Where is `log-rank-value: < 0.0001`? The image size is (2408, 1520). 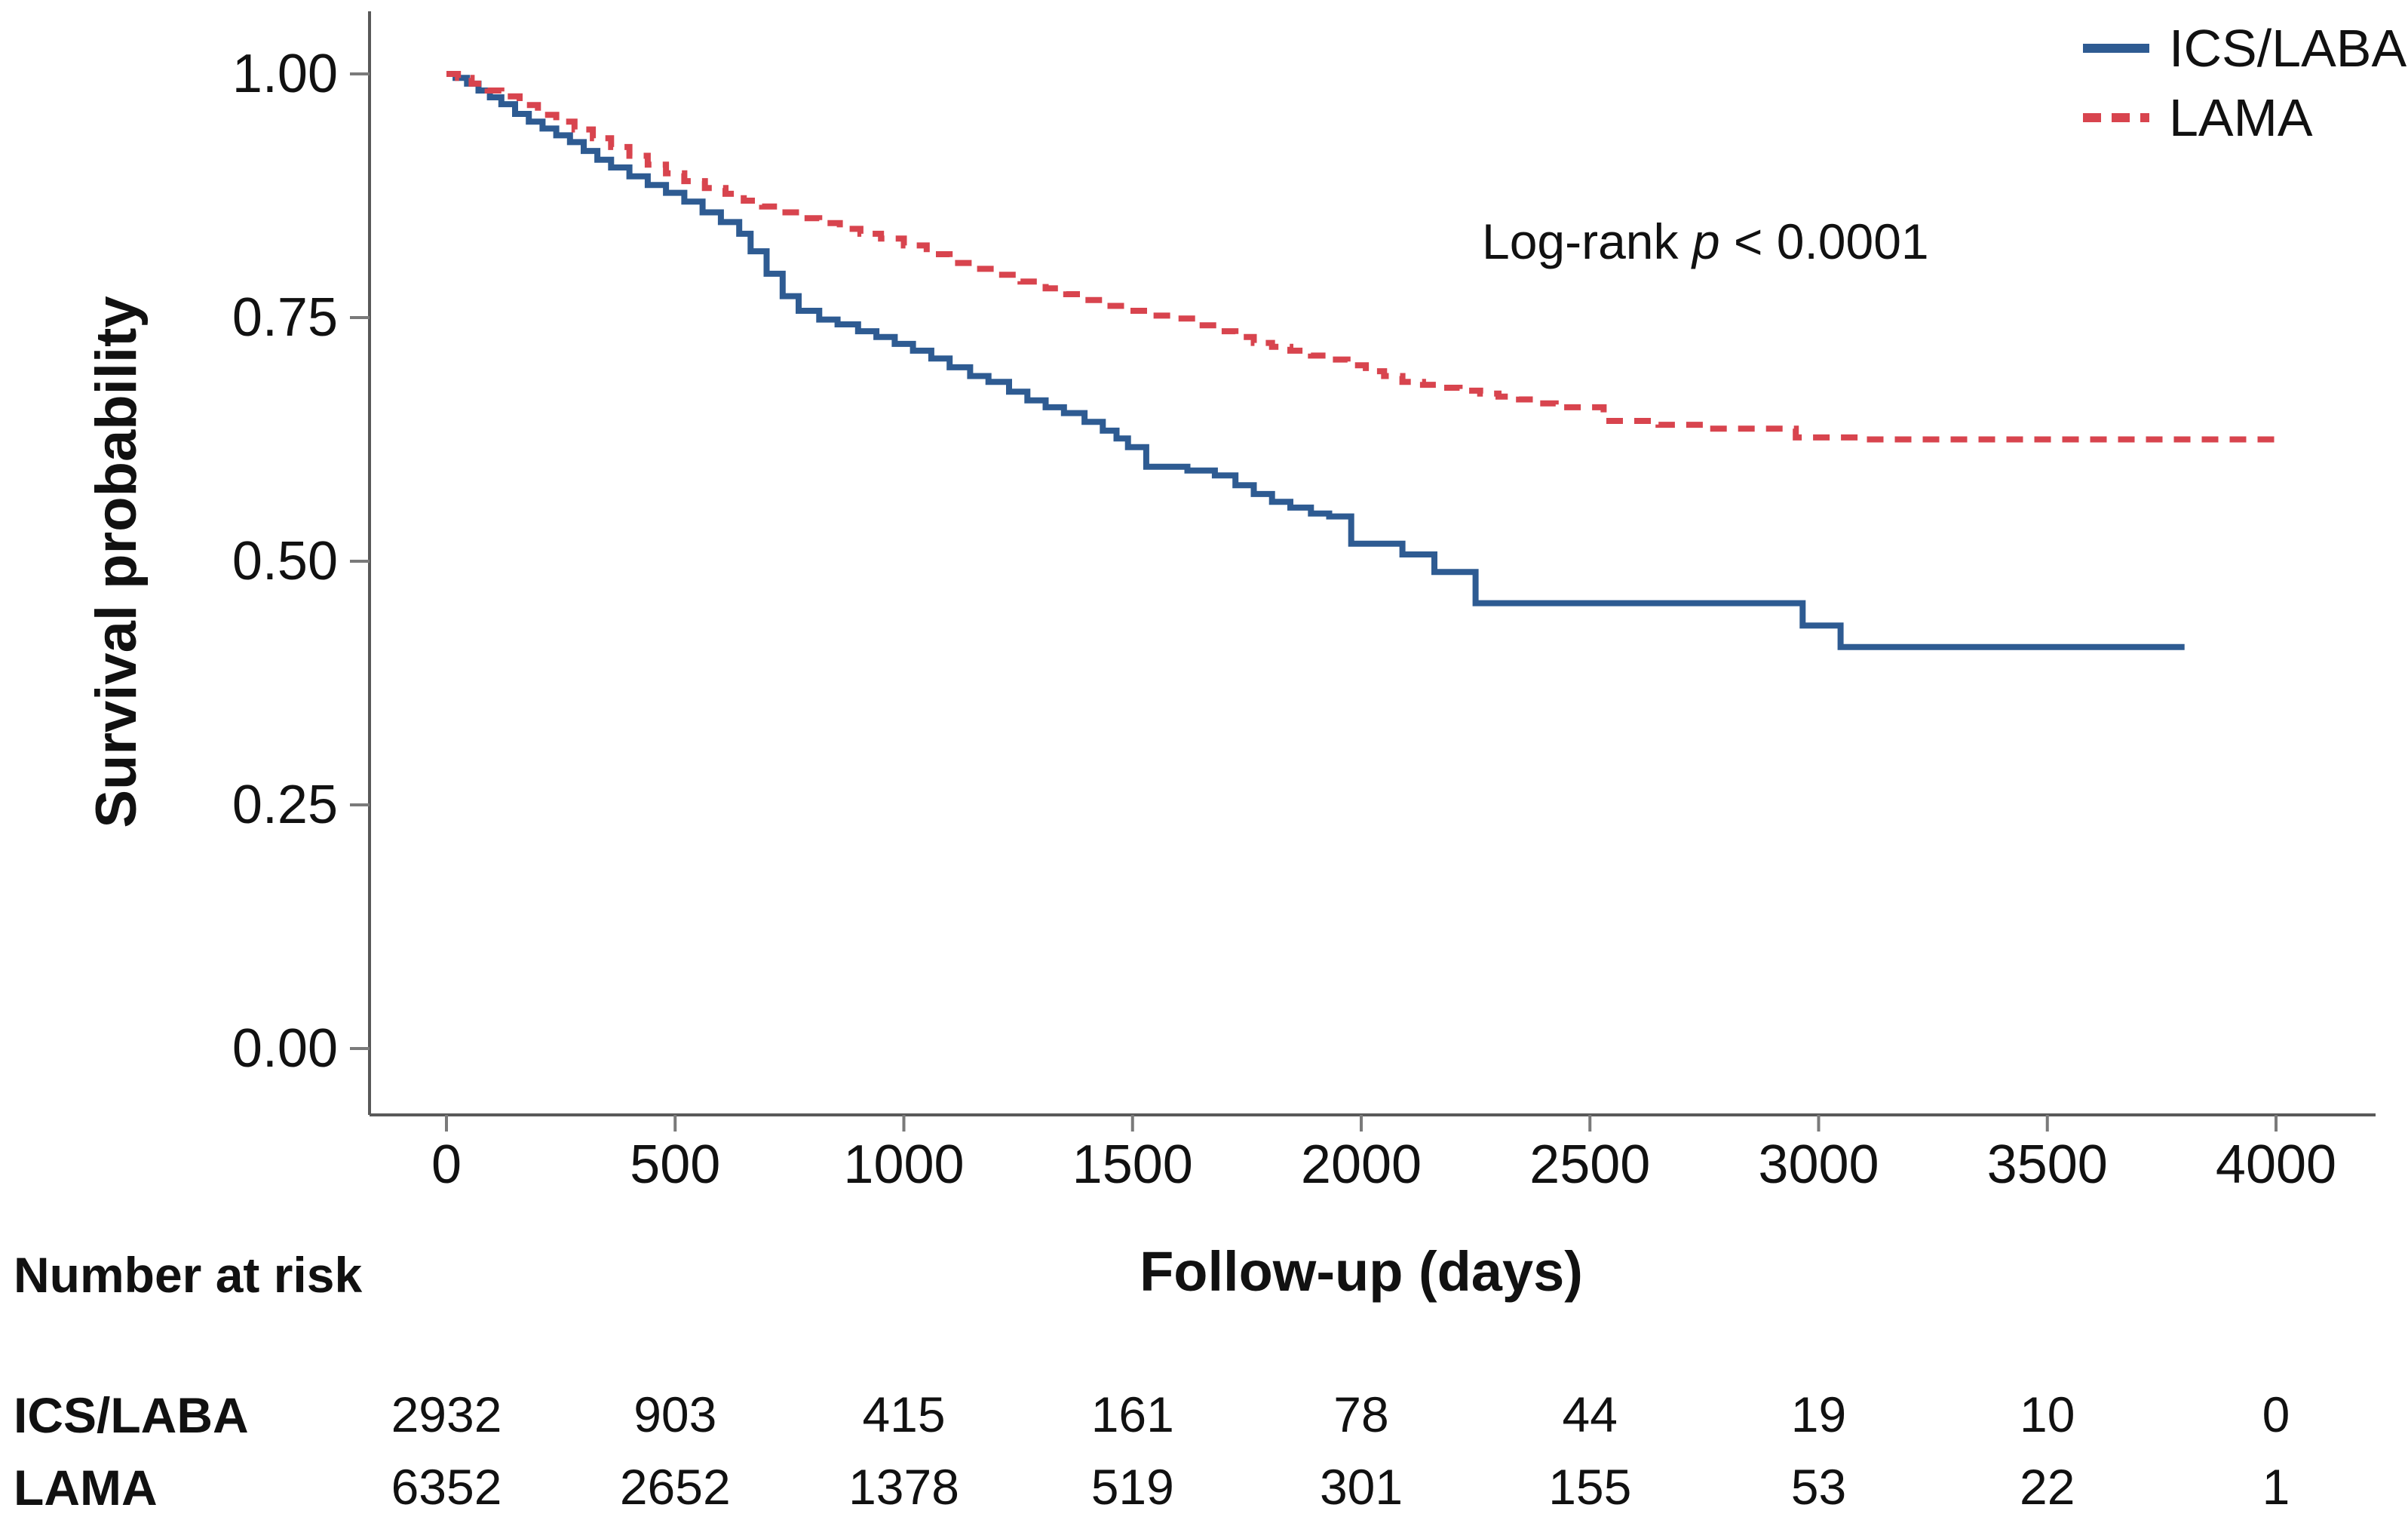
log-rank-value: < 0.0001 is located at coordinates (1824, 241).